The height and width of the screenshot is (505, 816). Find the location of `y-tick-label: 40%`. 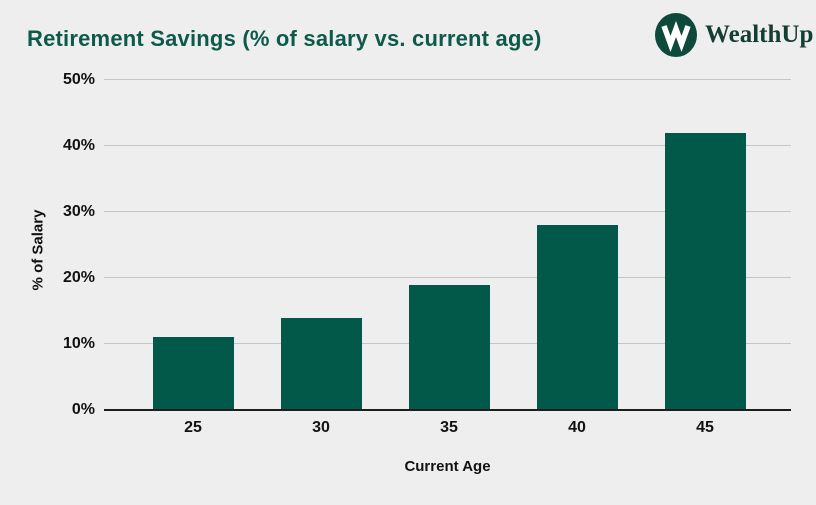

y-tick-label: 40% is located at coordinates (78, 145).